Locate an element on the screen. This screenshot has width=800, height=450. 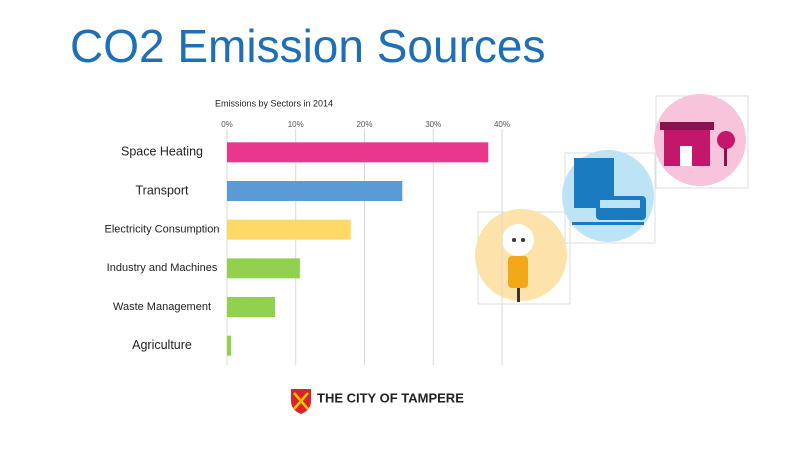
y-tick-label: Agriculture is located at coordinates (162, 345).